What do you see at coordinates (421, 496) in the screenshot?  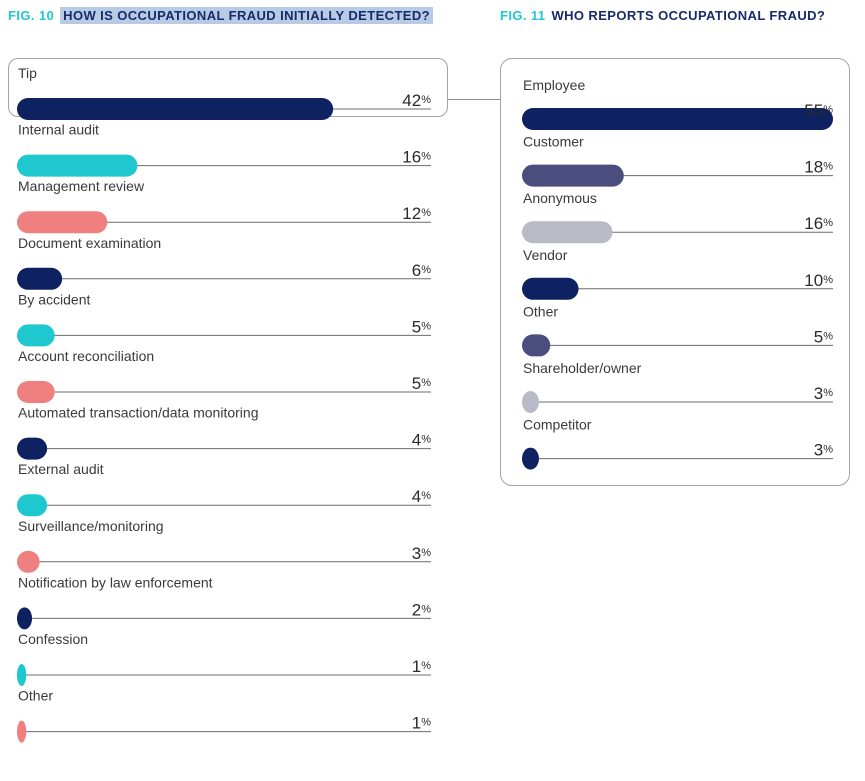 I see `fig10-external-audit-value-label: 4%` at bounding box center [421, 496].